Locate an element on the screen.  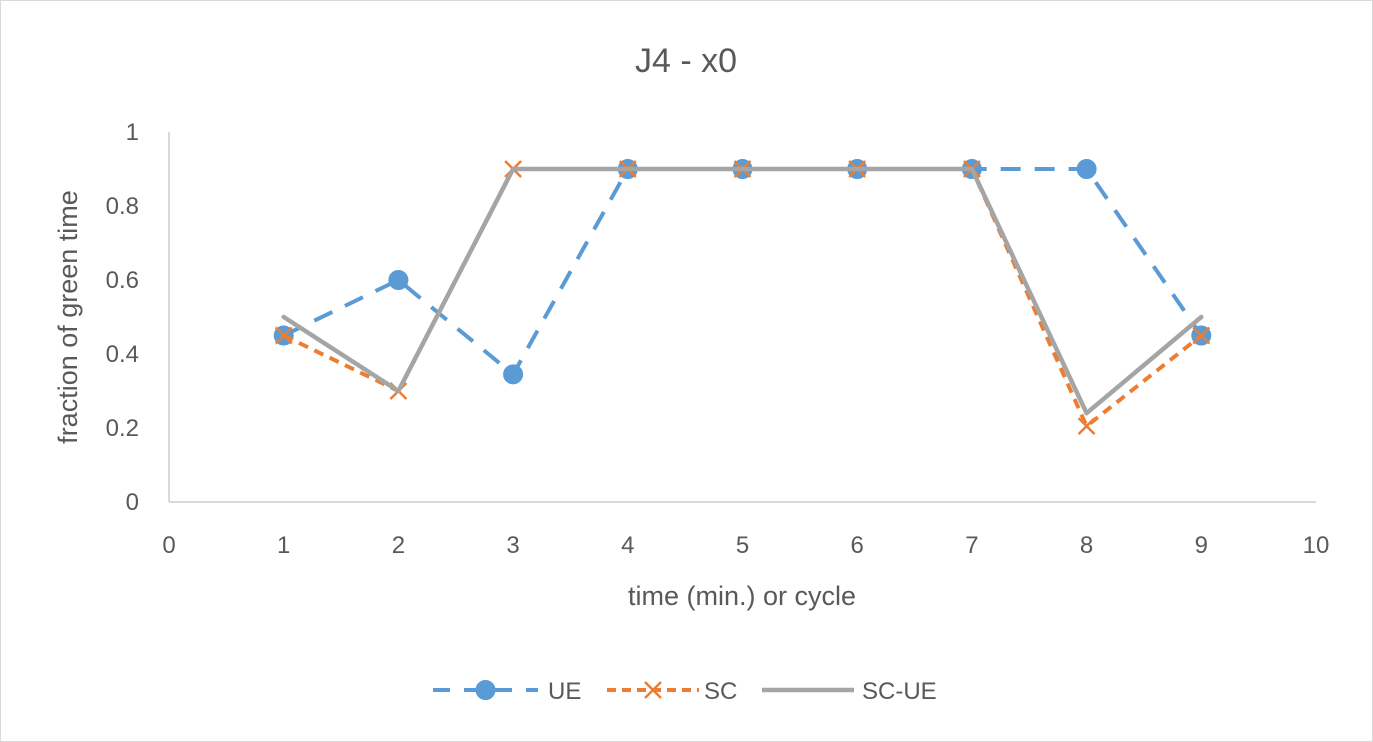
legend-item-sc: SC is located at coordinates (672, 691).